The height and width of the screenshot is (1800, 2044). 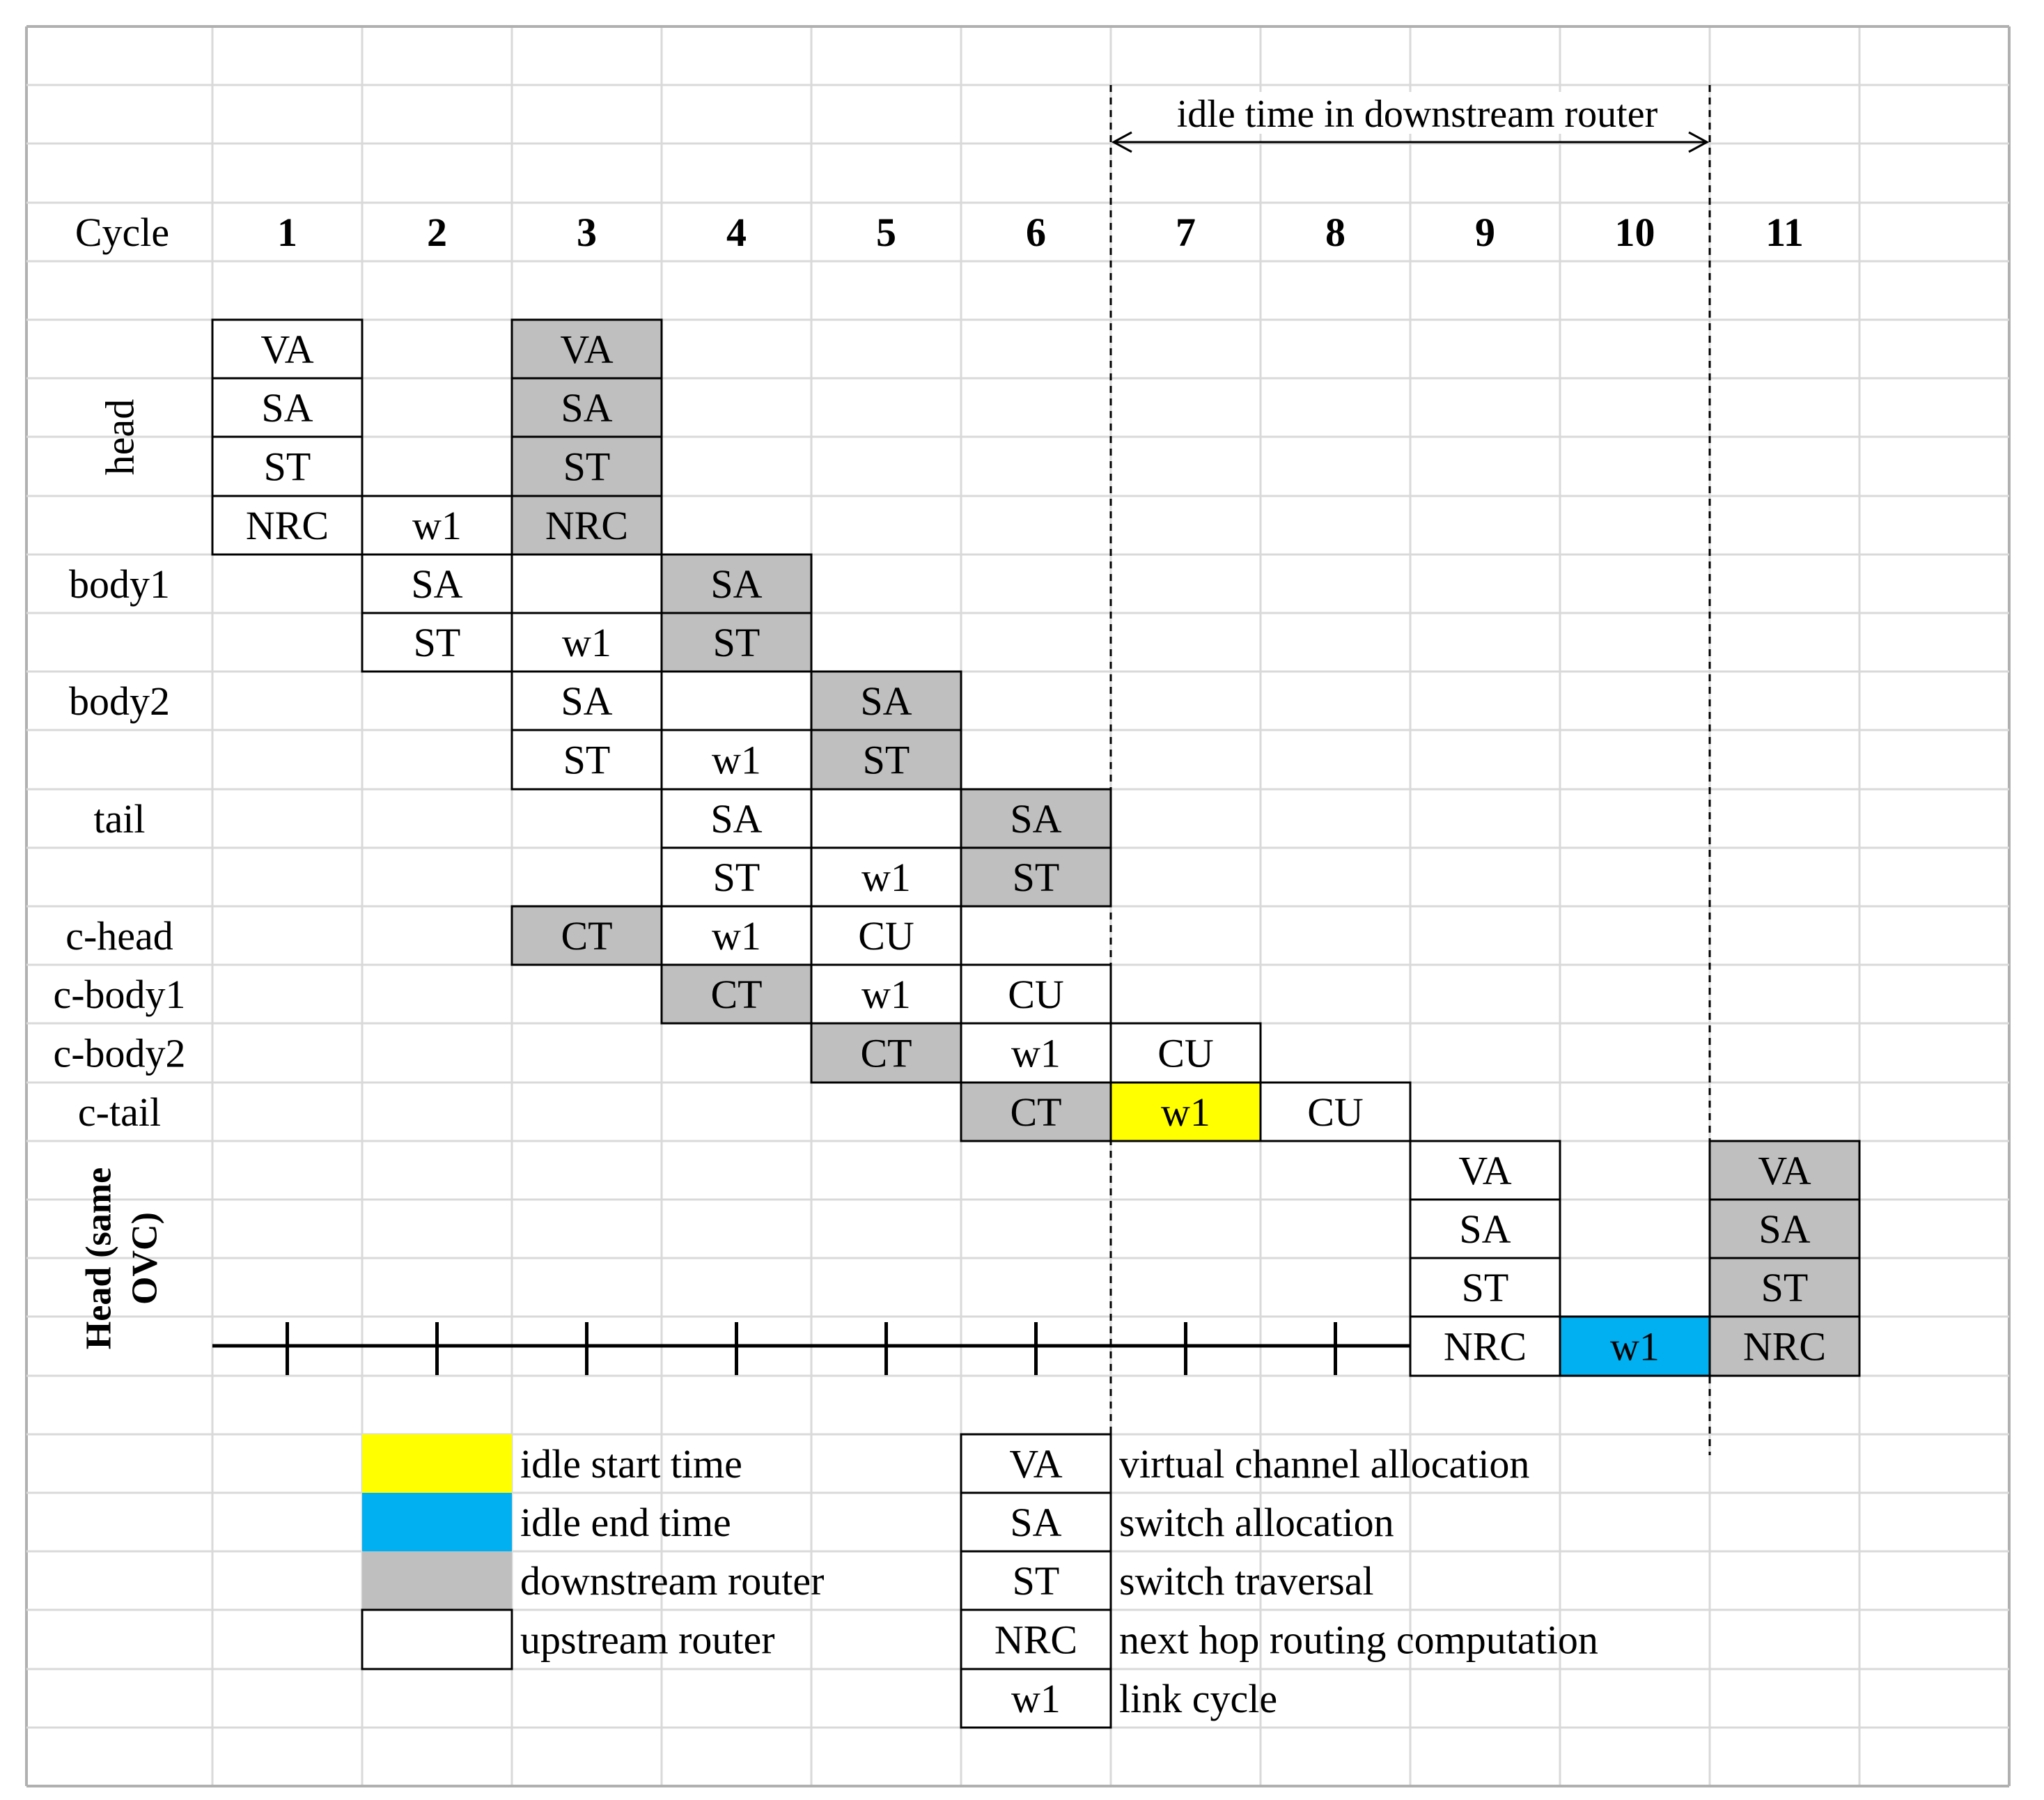 I want to click on cycle-number: 8, so click(x=1335, y=232).